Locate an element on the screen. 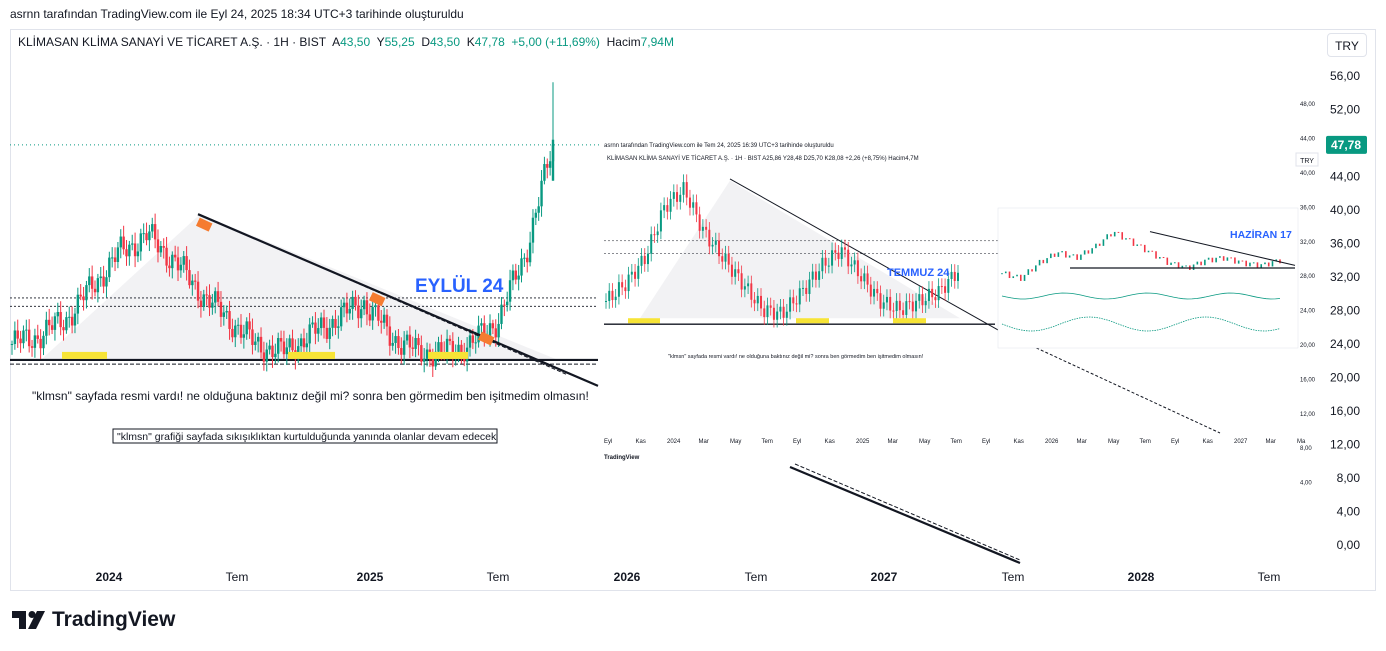 This screenshot has height=651, width=1386. low-label: D is located at coordinates (425, 42).